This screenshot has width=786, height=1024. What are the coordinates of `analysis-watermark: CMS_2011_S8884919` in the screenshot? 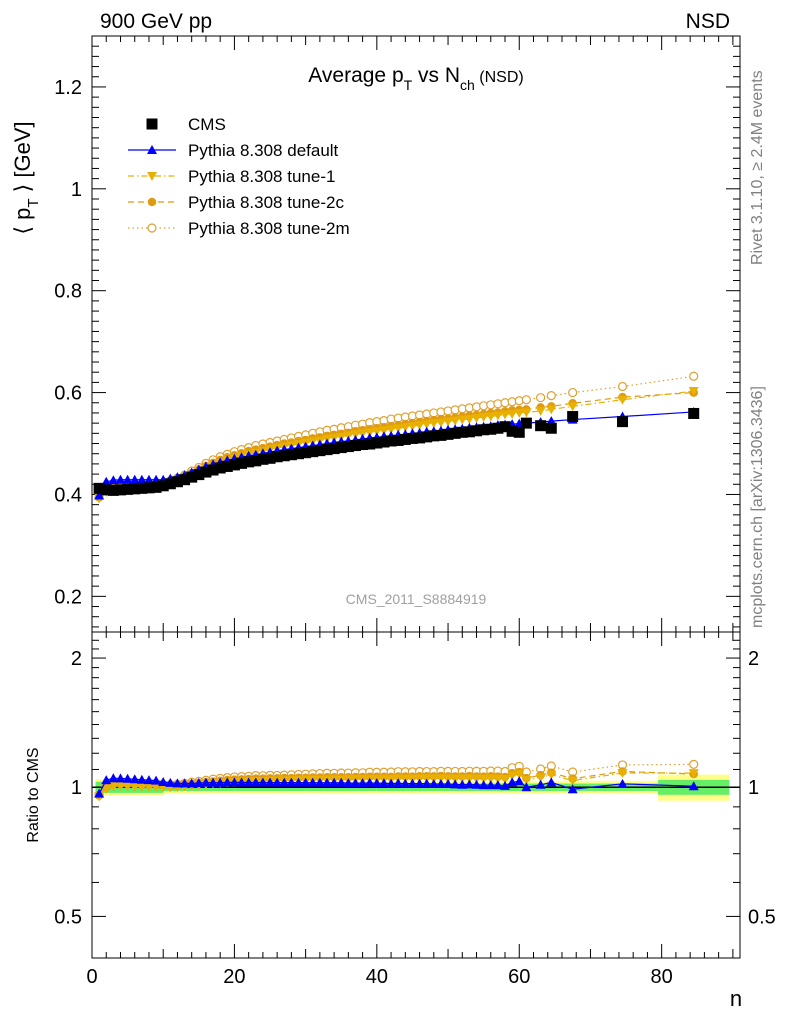 It's located at (416, 599).